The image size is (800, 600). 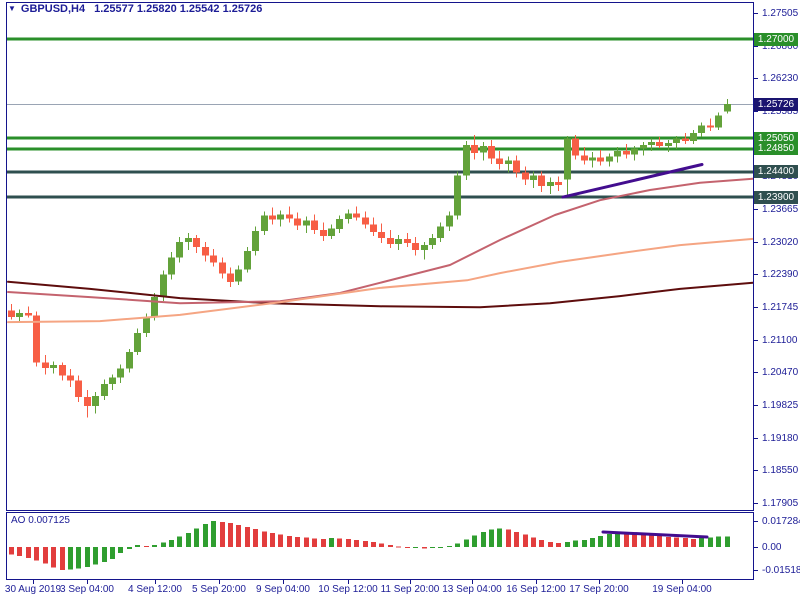 What do you see at coordinates (33, 589) in the screenshot?
I see `time-axis-label: 30 Aug 2019` at bounding box center [33, 589].